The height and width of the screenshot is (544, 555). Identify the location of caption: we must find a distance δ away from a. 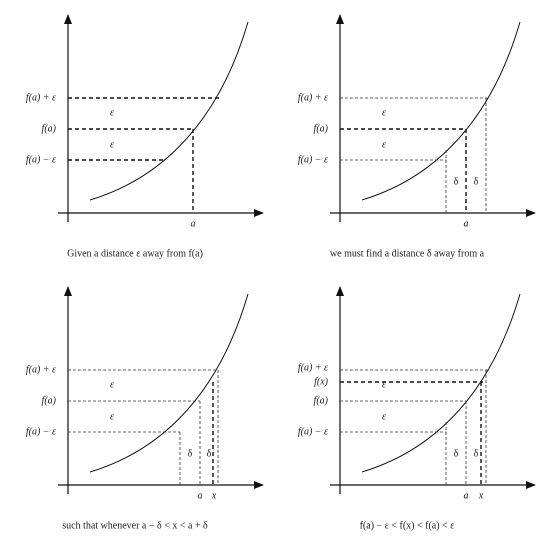
(407, 253).